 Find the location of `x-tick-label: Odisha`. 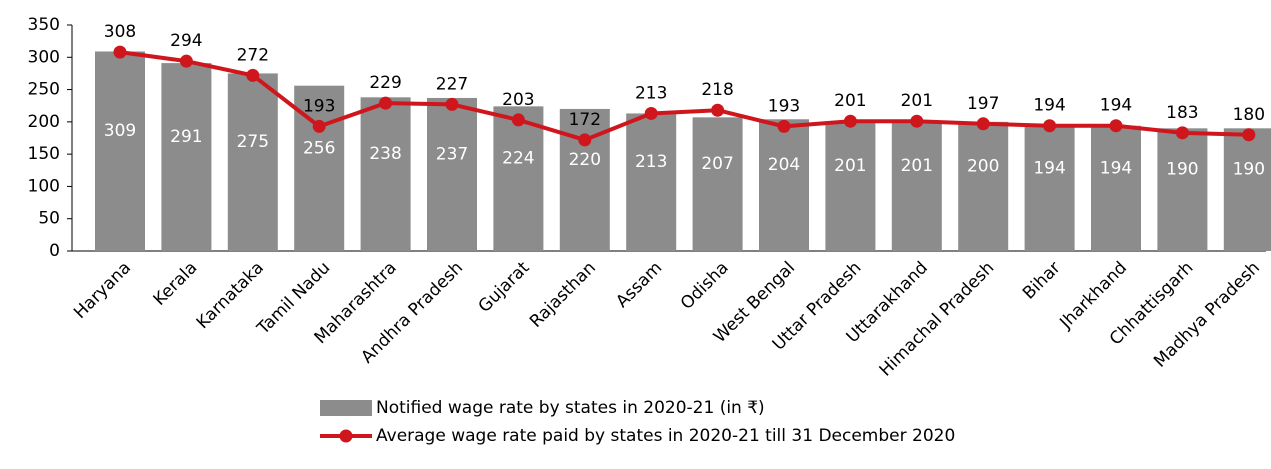

x-tick-label: Odisha is located at coordinates (705, 286).